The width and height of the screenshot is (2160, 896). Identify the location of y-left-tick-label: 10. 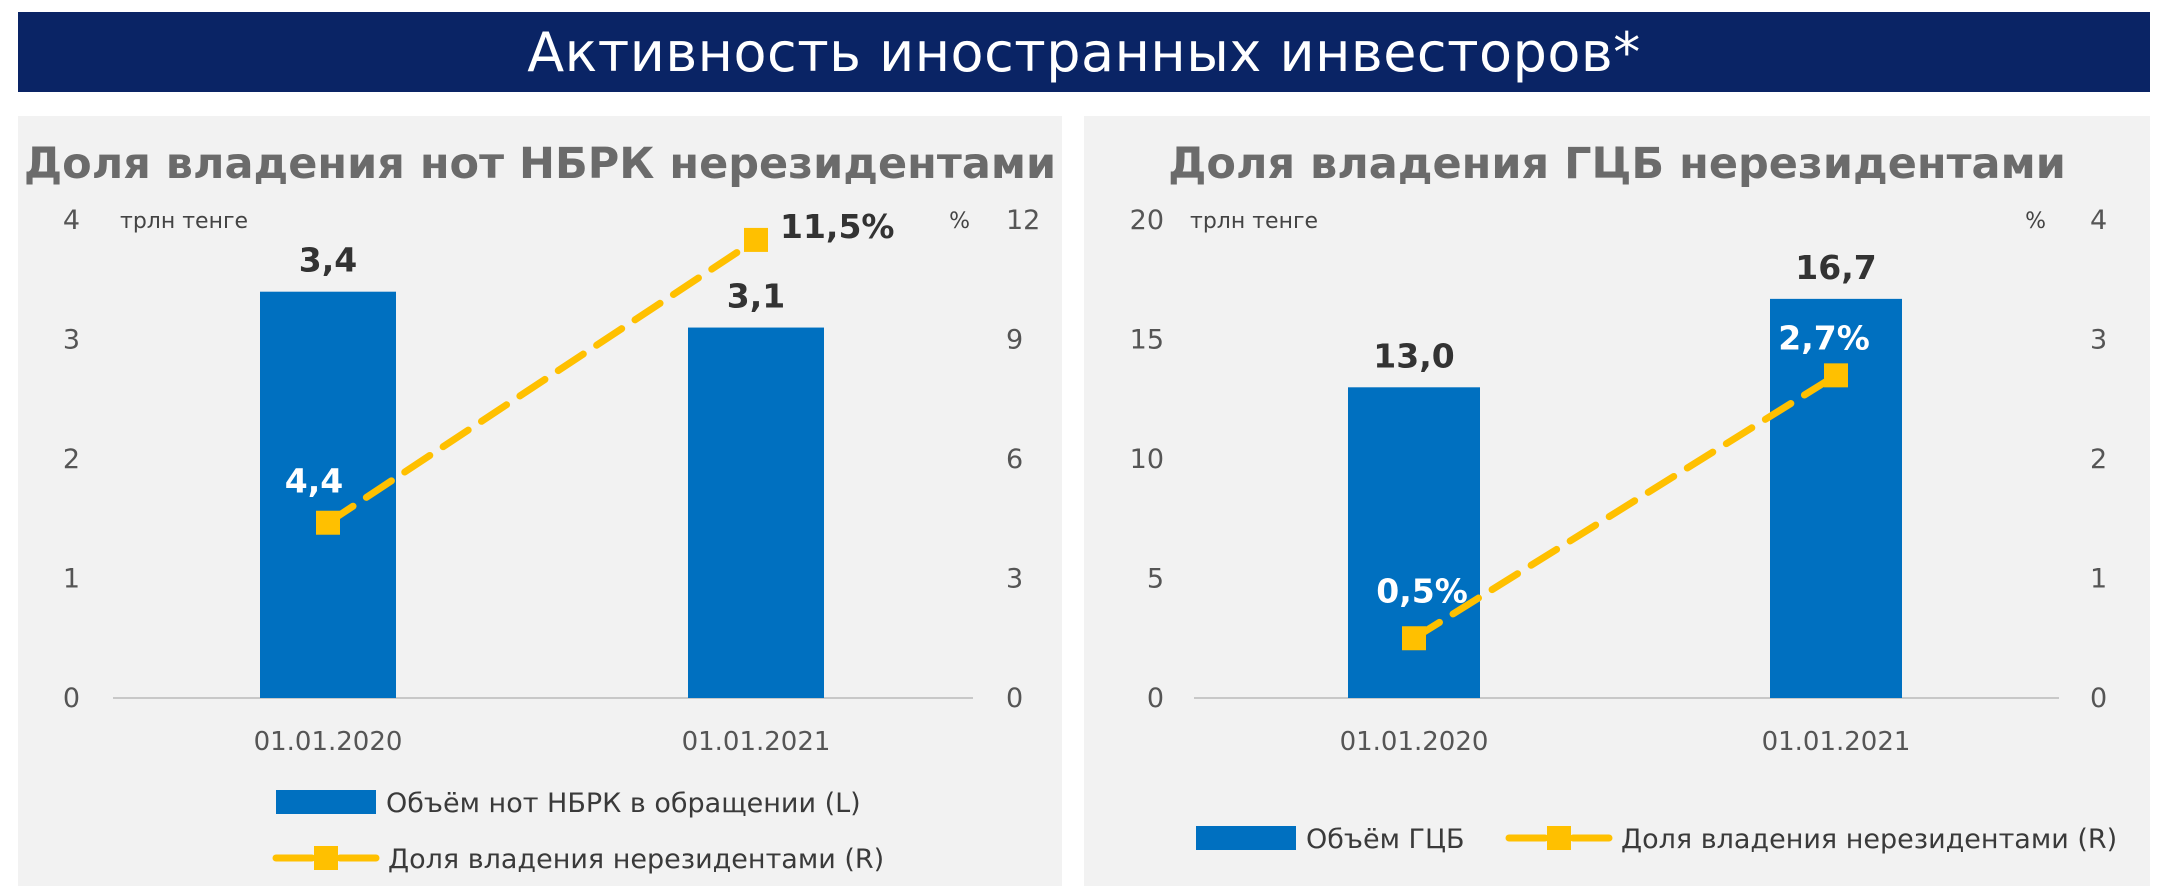
(1147, 459).